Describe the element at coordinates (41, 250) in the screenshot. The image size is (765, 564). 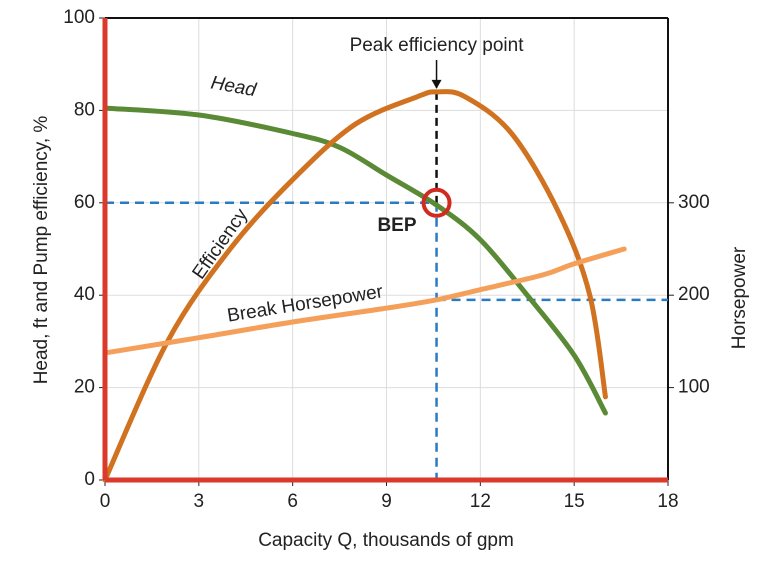
I see `y-axis-label: Head, ft and Pump efficiency, %` at that location.